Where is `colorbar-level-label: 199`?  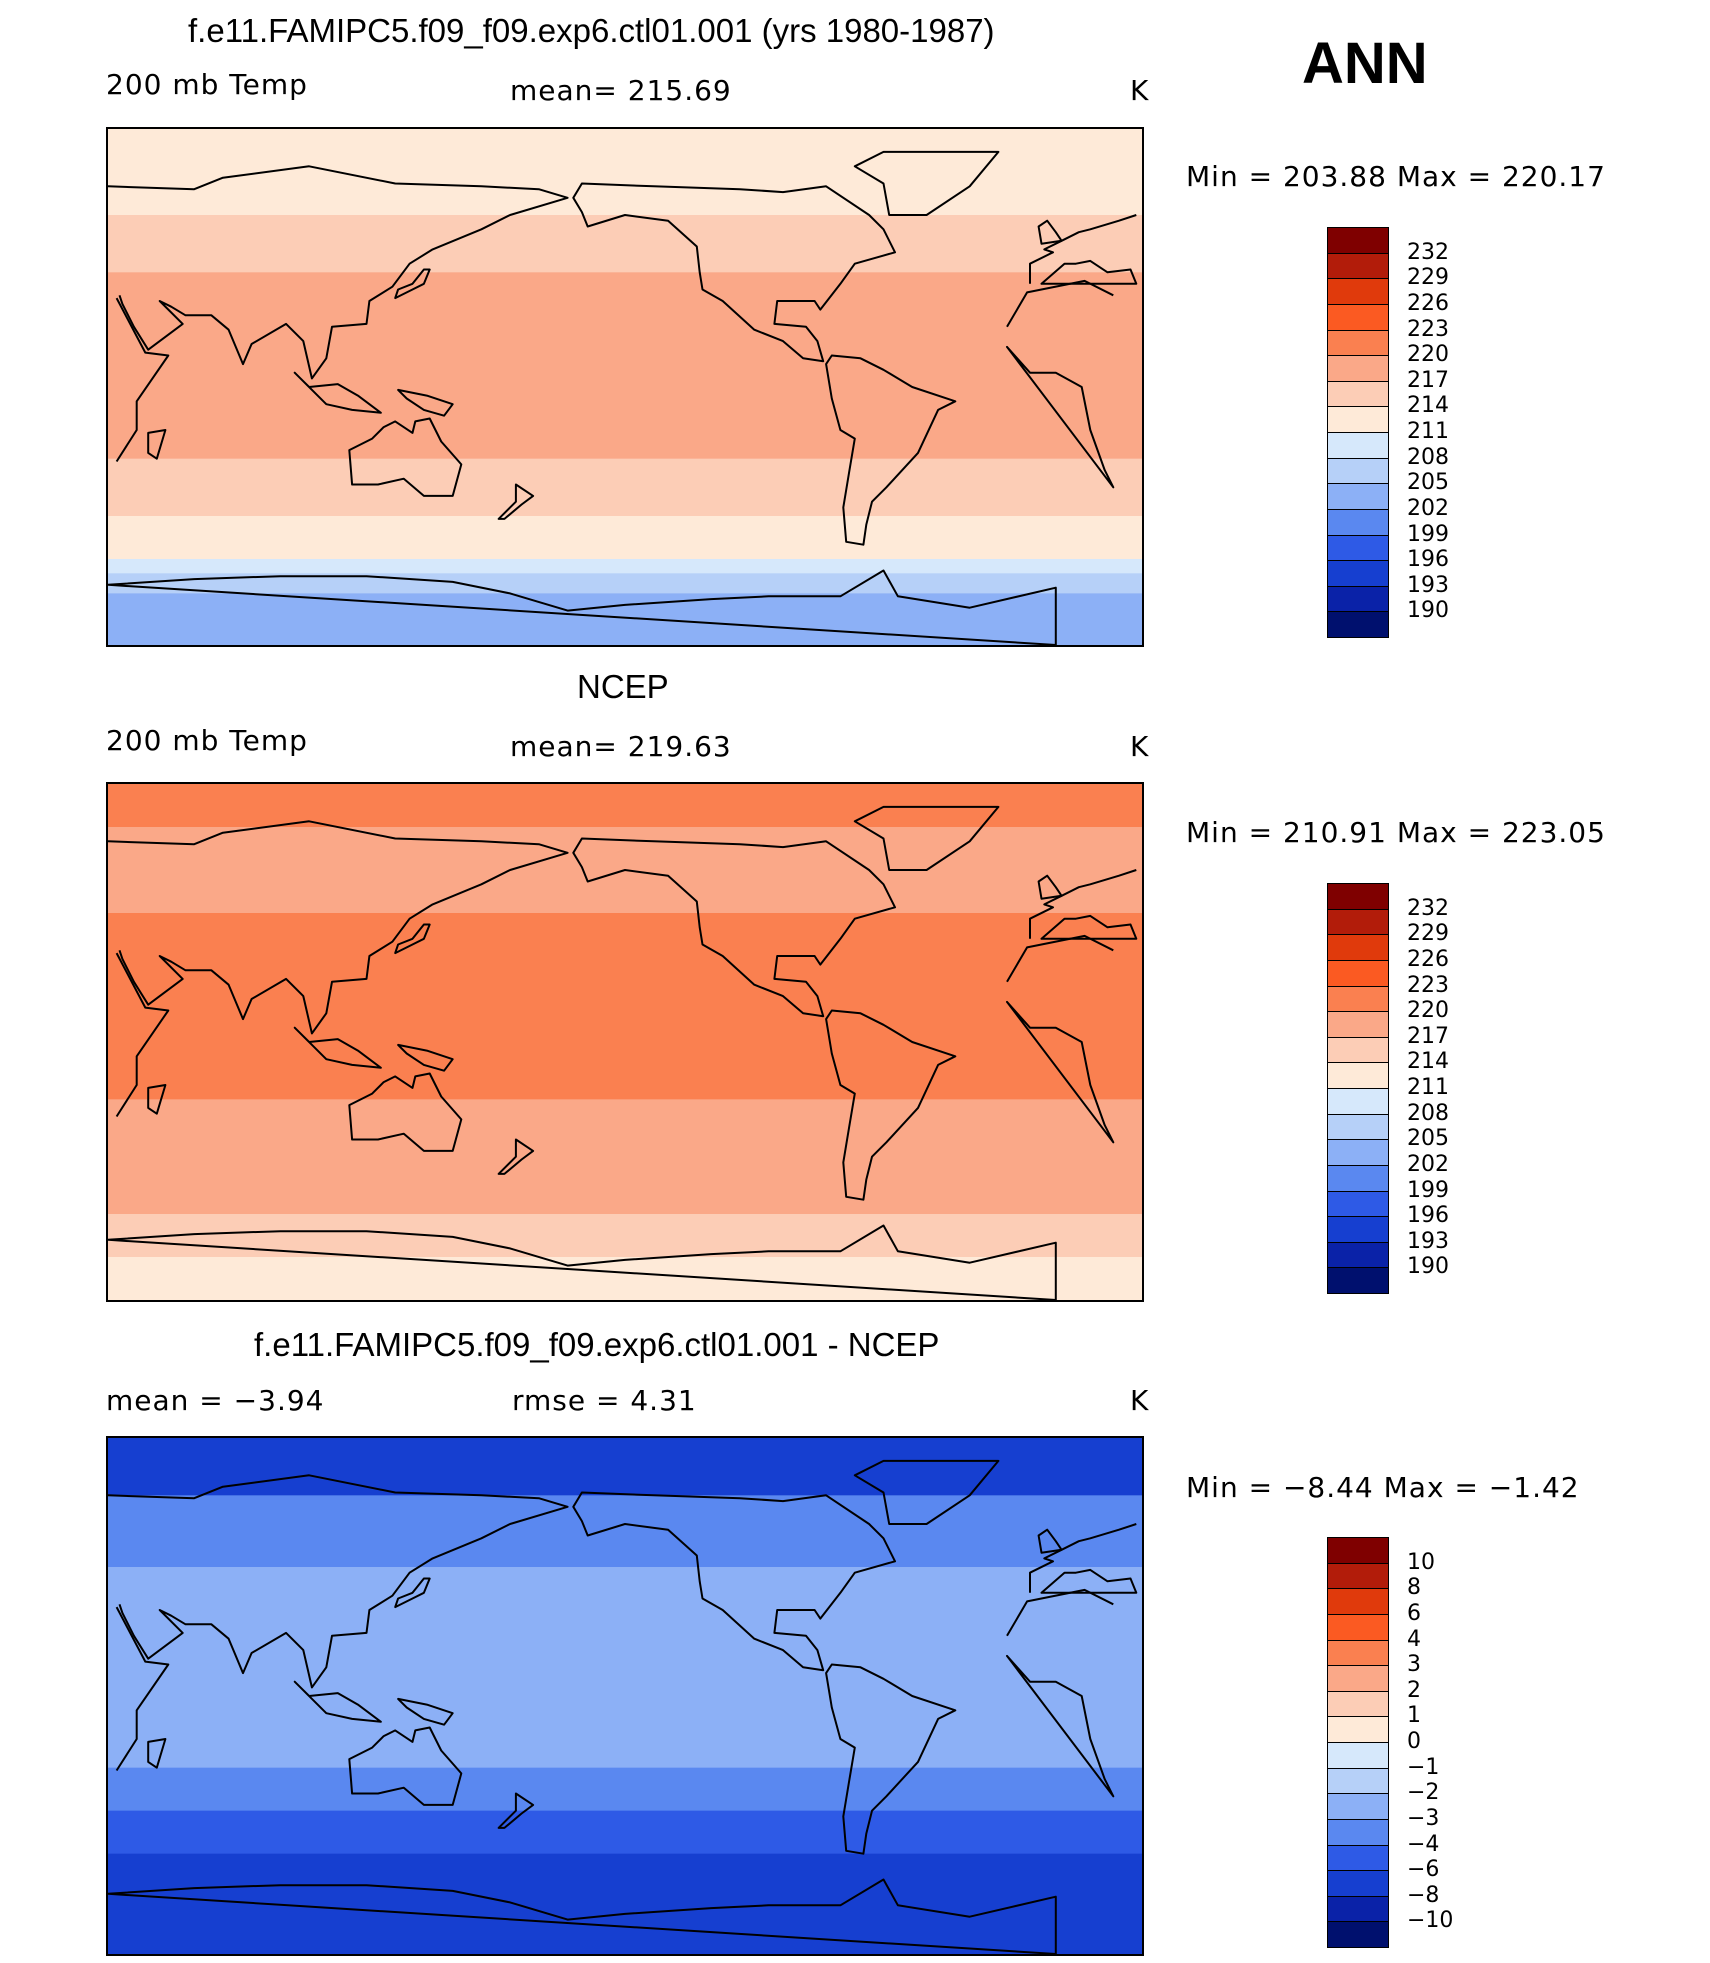
colorbar-level-label: 199 is located at coordinates (1428, 534).